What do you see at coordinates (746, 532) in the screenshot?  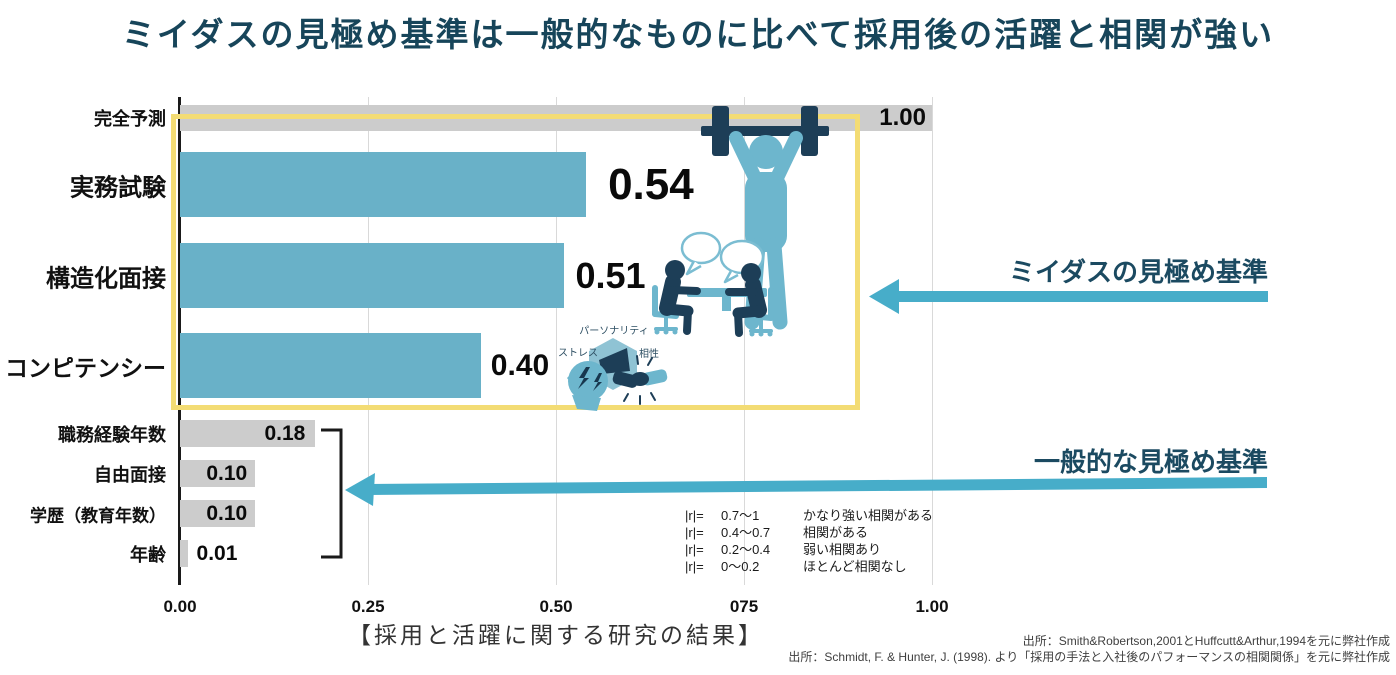 I see `legend-range: 0.4〜0.7` at bounding box center [746, 532].